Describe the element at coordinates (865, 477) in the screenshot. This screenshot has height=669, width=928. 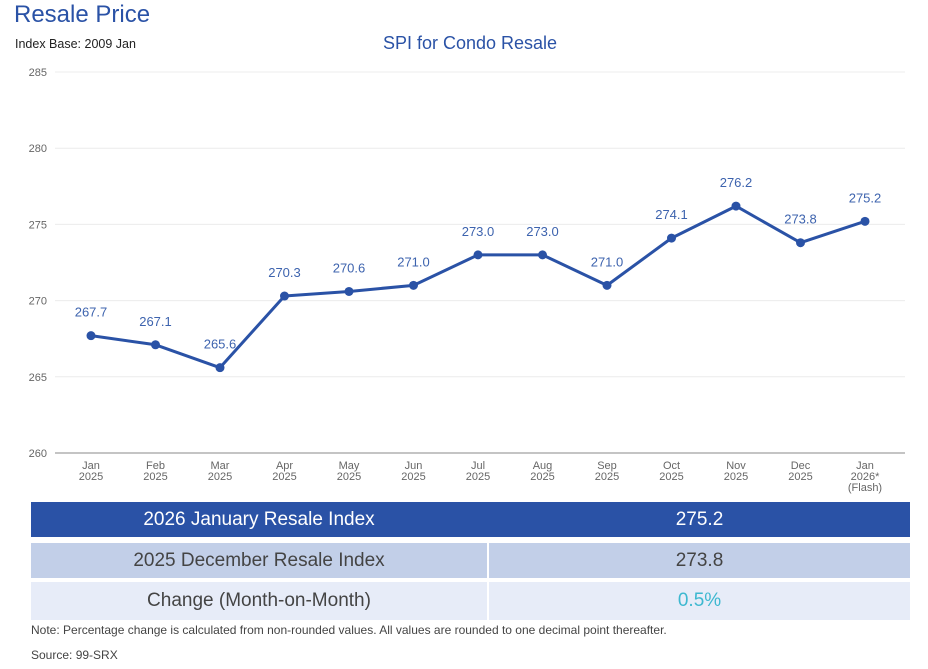
I see `x-tick-label: 2026*` at that location.